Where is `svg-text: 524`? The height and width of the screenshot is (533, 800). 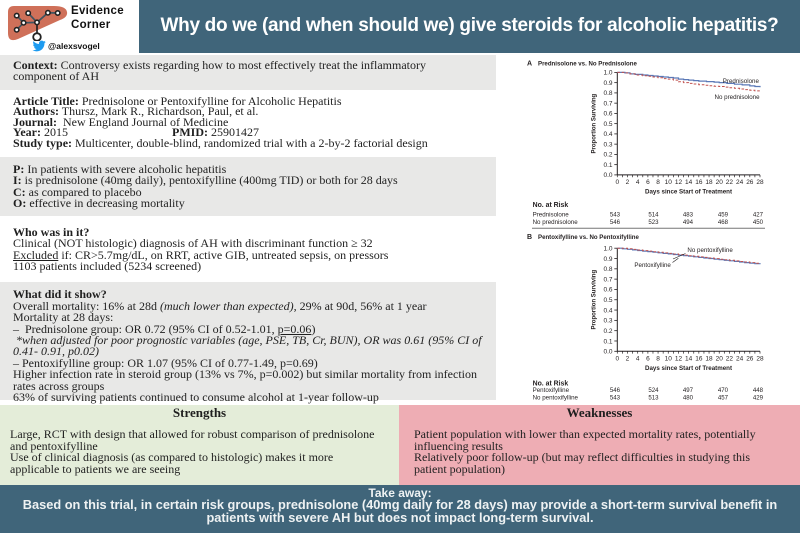
svg-text: 524 is located at coordinates (653, 390).